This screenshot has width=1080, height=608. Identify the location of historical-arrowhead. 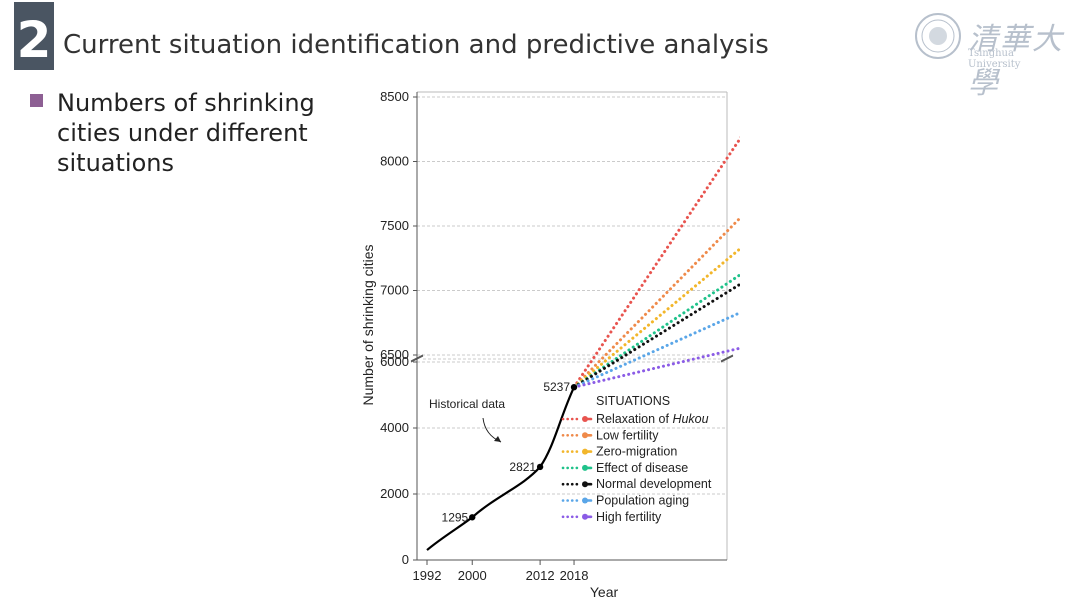
(497, 439).